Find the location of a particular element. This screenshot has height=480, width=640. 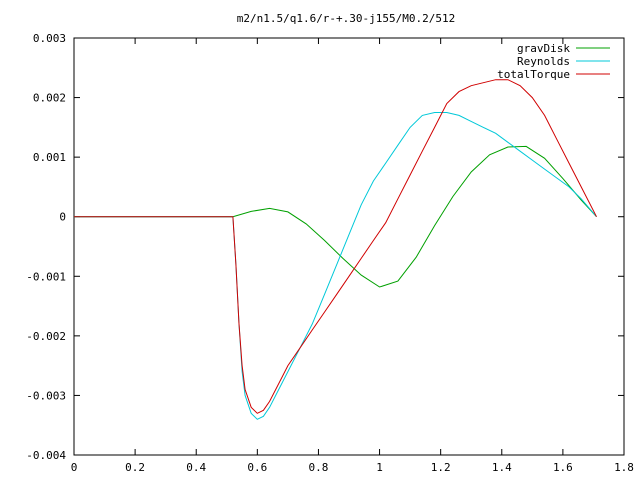

x-tick-label: 0.4 is located at coordinates (196, 467).